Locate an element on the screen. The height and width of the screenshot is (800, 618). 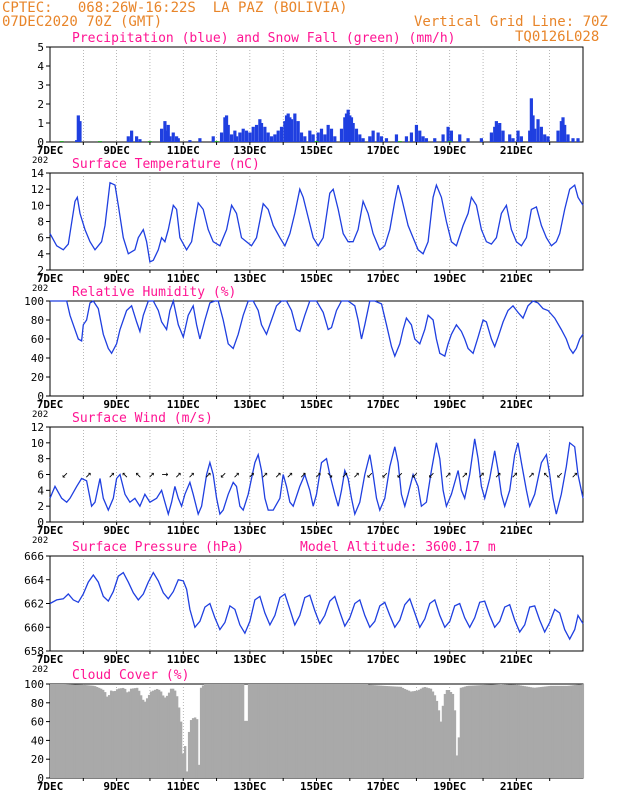
temperature-xtick-cutoff: 202 is located at coordinates (40, 289).